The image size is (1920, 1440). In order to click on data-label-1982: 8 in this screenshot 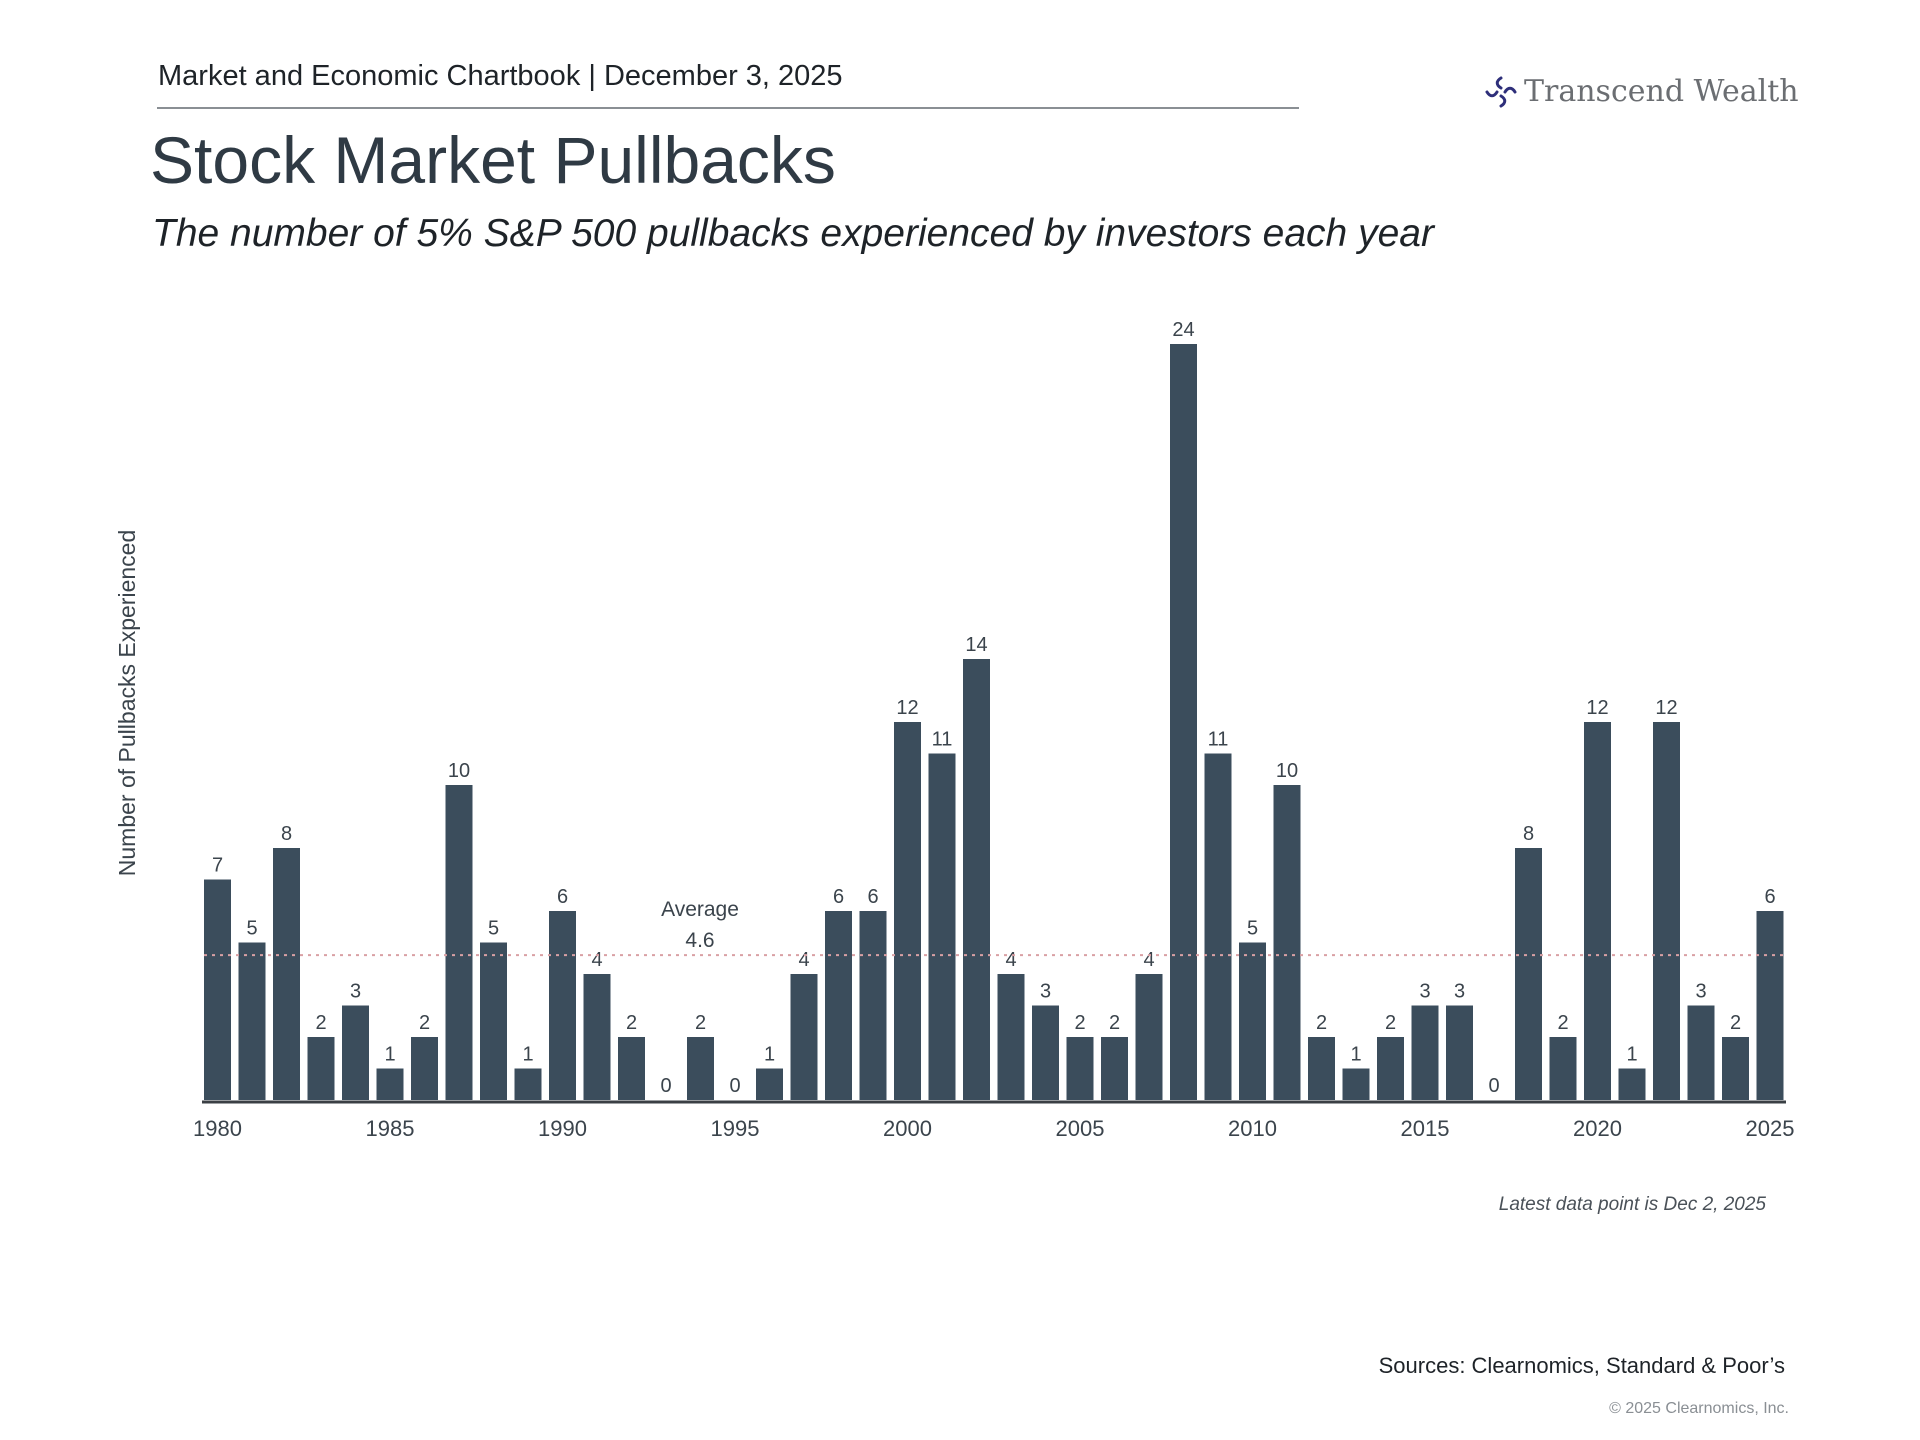, I will do `click(286, 834)`.